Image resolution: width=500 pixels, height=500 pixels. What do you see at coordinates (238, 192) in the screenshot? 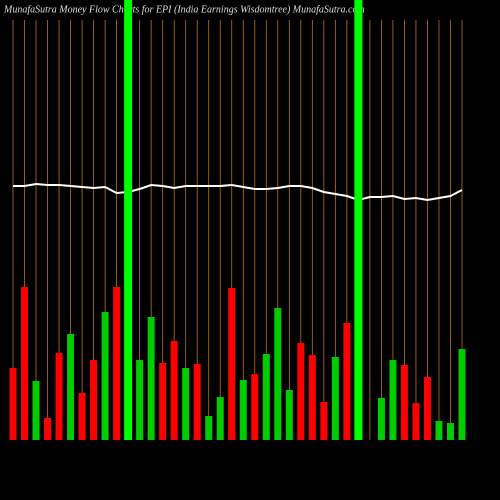
I see `money-flow-line` at bounding box center [238, 192].